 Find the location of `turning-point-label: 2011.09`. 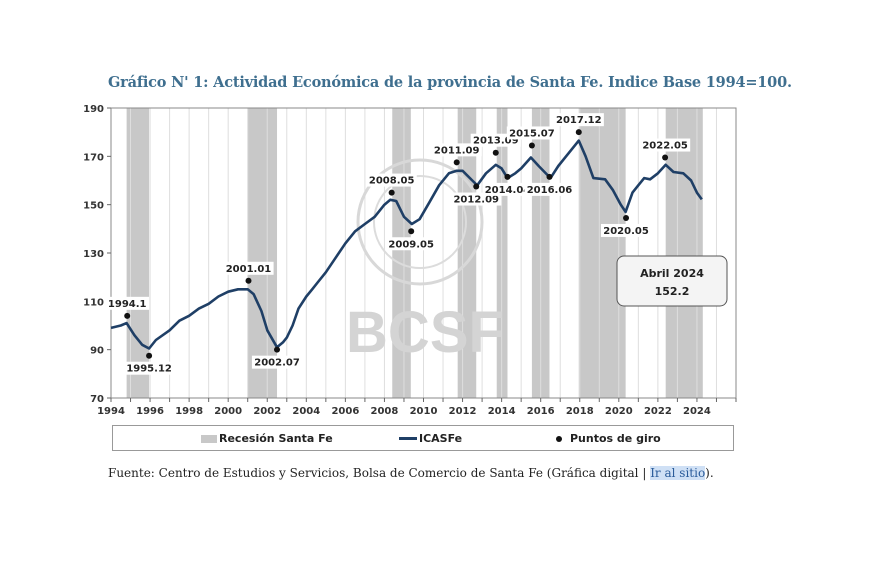

turning-point-label: 2011.09 is located at coordinates (457, 150).